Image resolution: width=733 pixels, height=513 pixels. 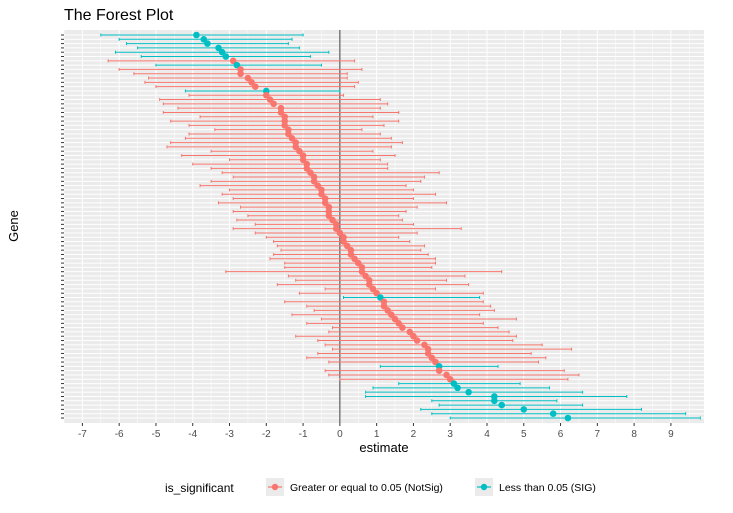 What do you see at coordinates (13, 226) in the screenshot?
I see `y-axis-title: Gene` at bounding box center [13, 226].